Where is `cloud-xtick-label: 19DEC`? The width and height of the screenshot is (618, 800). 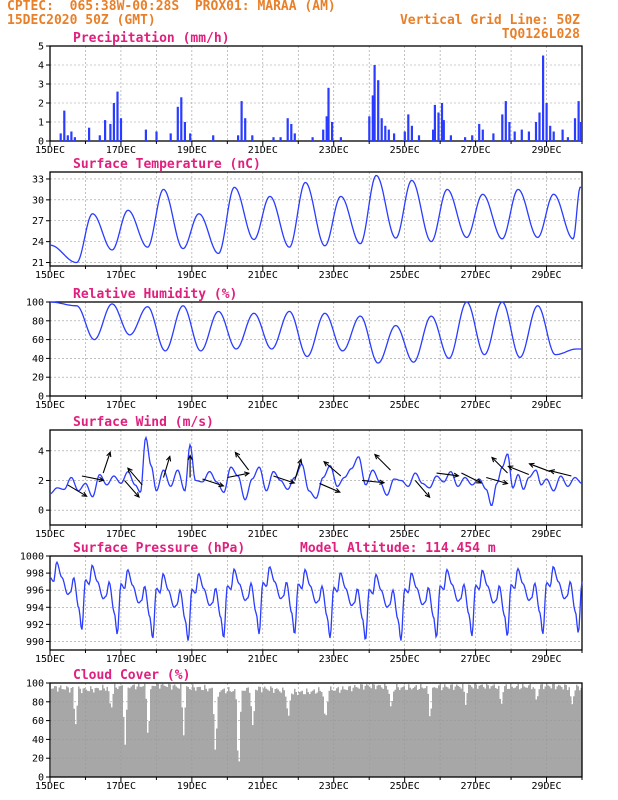
cloud-xtick-label: 19DEC is located at coordinates (192, 786).